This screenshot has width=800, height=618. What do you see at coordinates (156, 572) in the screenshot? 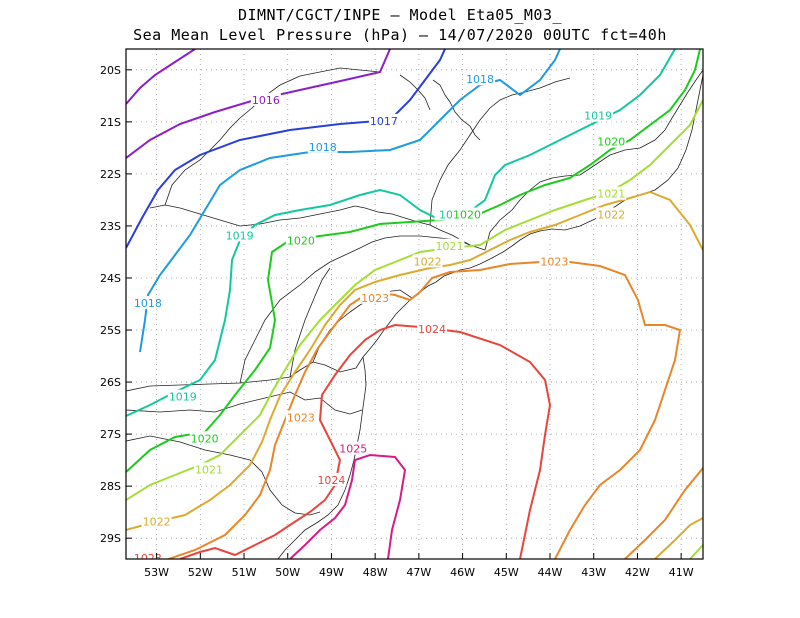
I see `lon-tick-label: 53W` at bounding box center [156, 572].